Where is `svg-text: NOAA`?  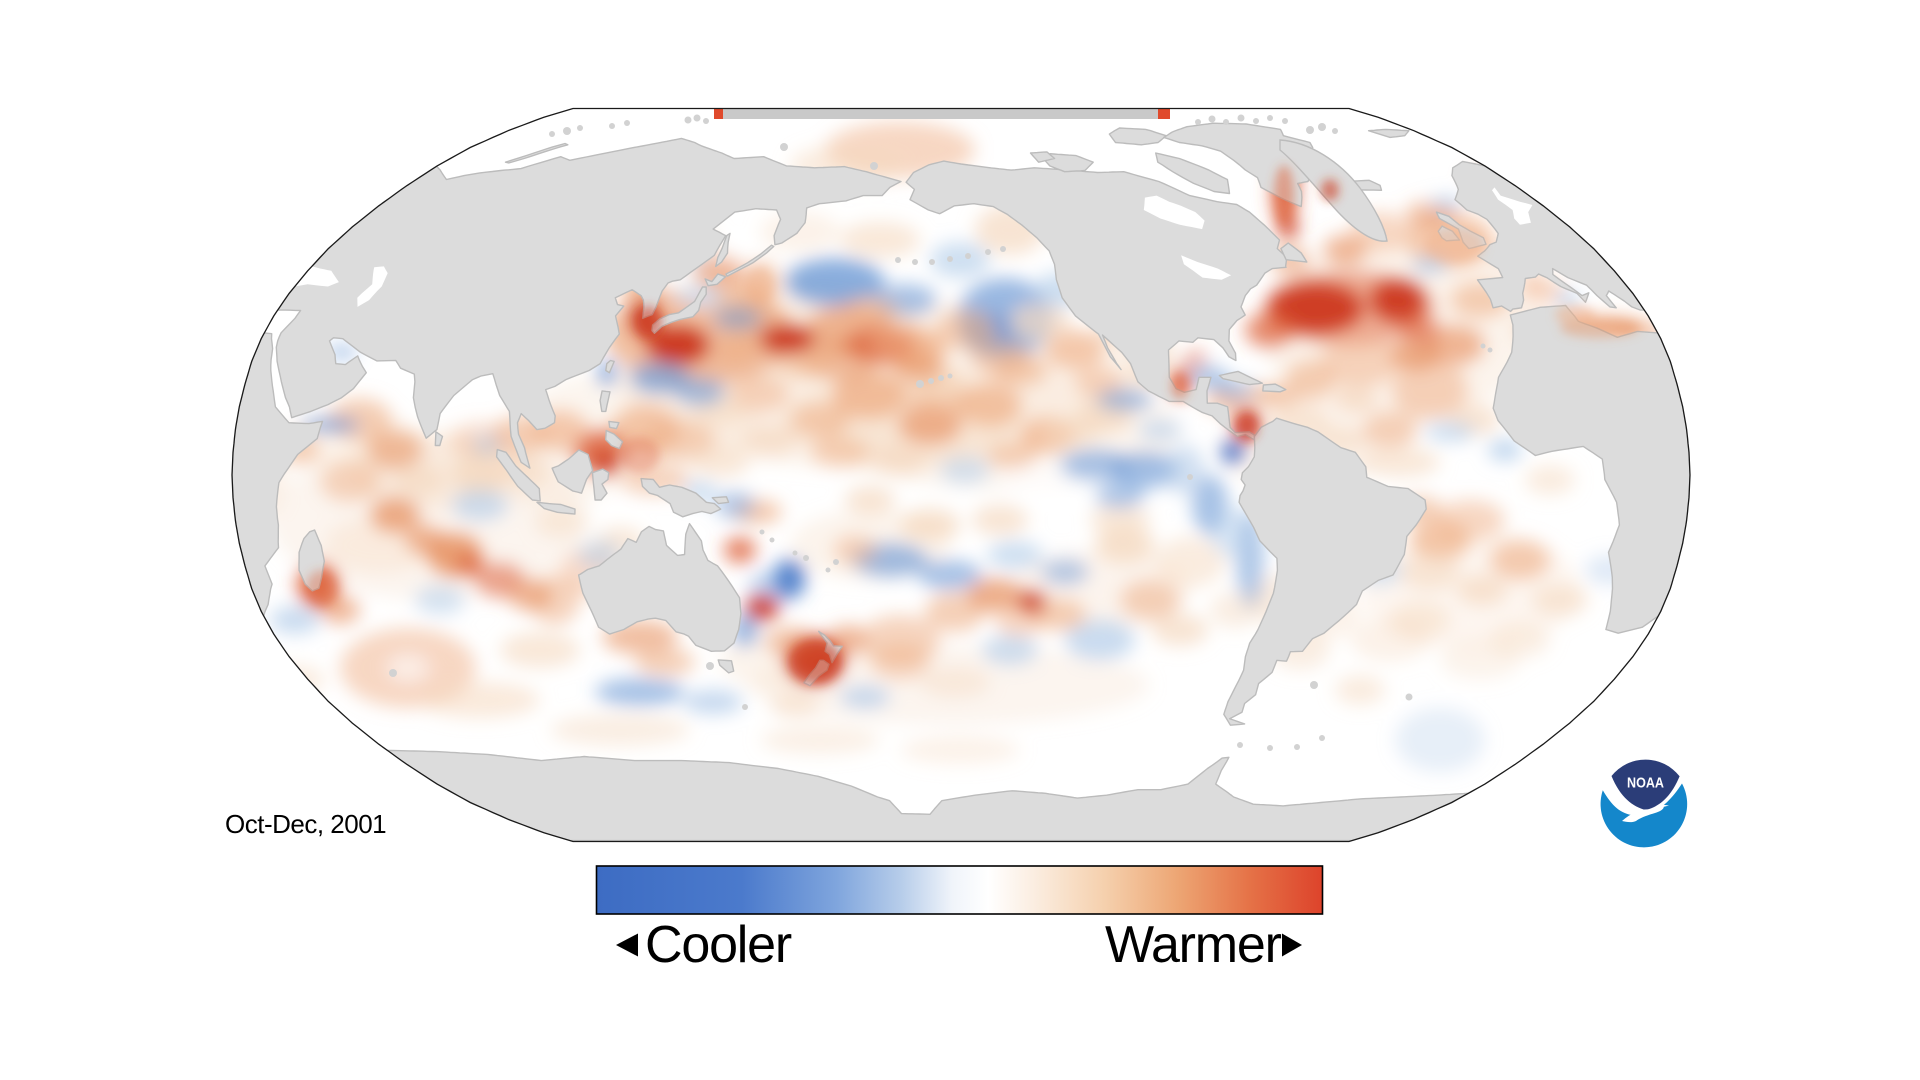 svg-text: NOAA is located at coordinates (1645, 783).